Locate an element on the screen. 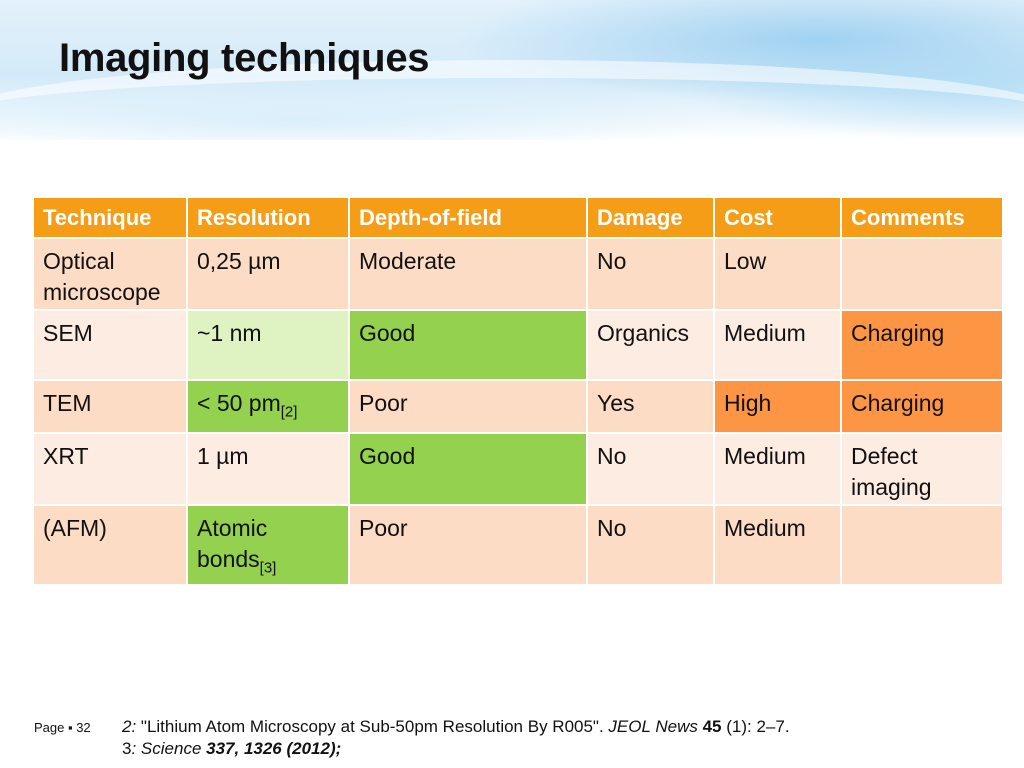 This screenshot has width=1024, height=768. table-row: SEM ~1 nm Good Organics Medium Charging is located at coordinates (518, 345).